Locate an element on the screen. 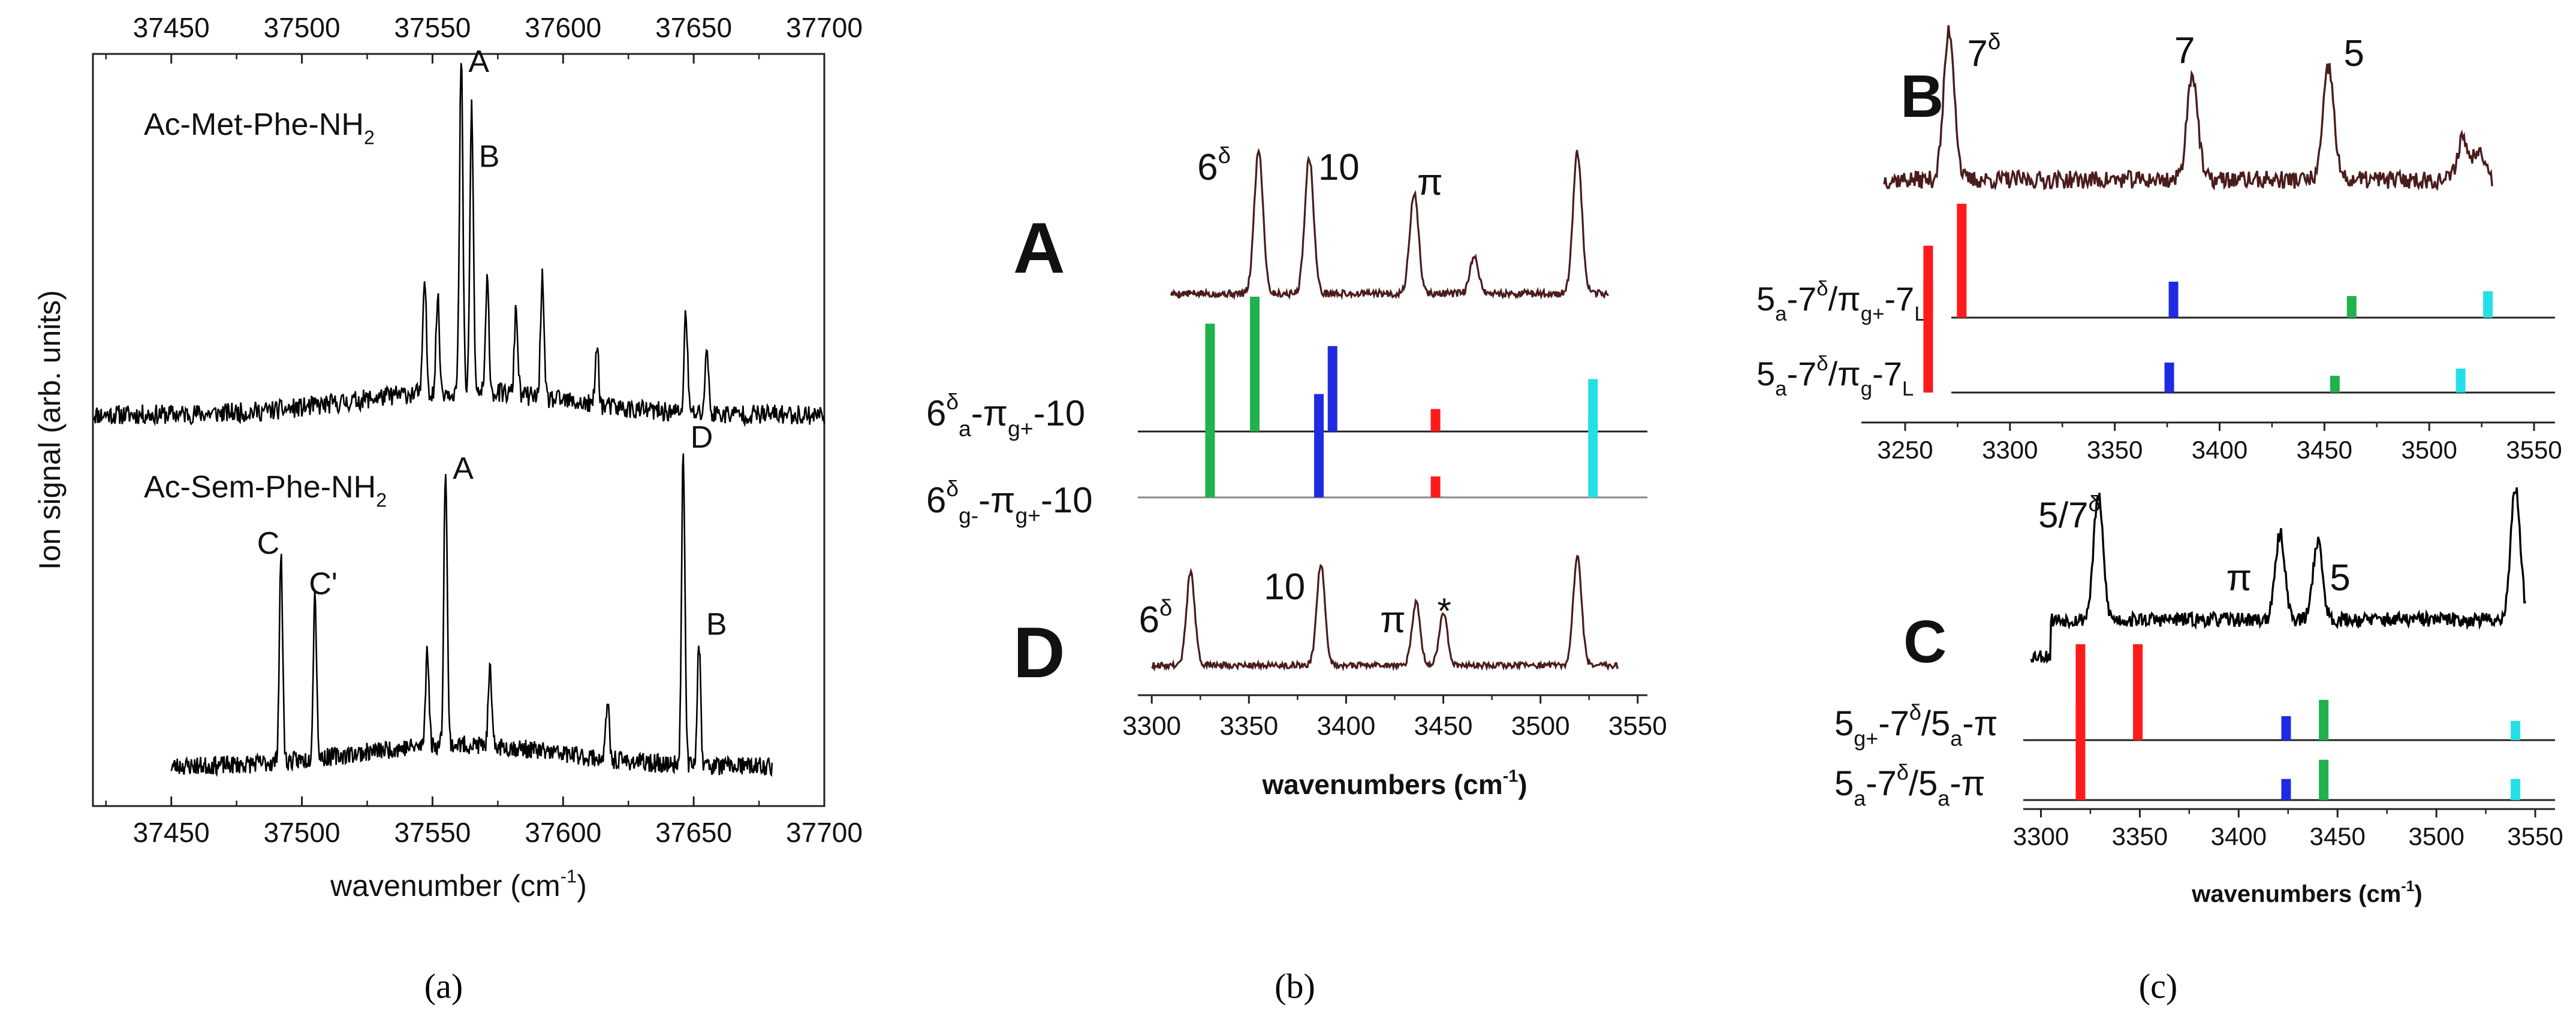  x-tick-label: 37600 is located at coordinates (563, 832).